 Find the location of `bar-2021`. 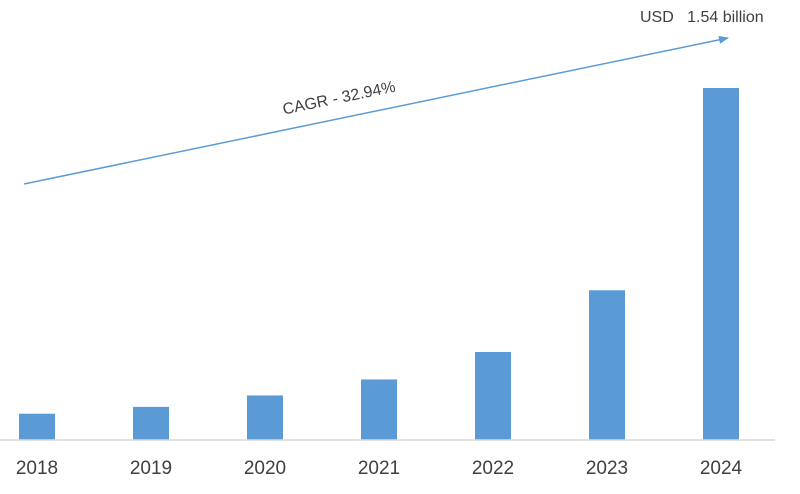

bar-2021 is located at coordinates (379, 409).